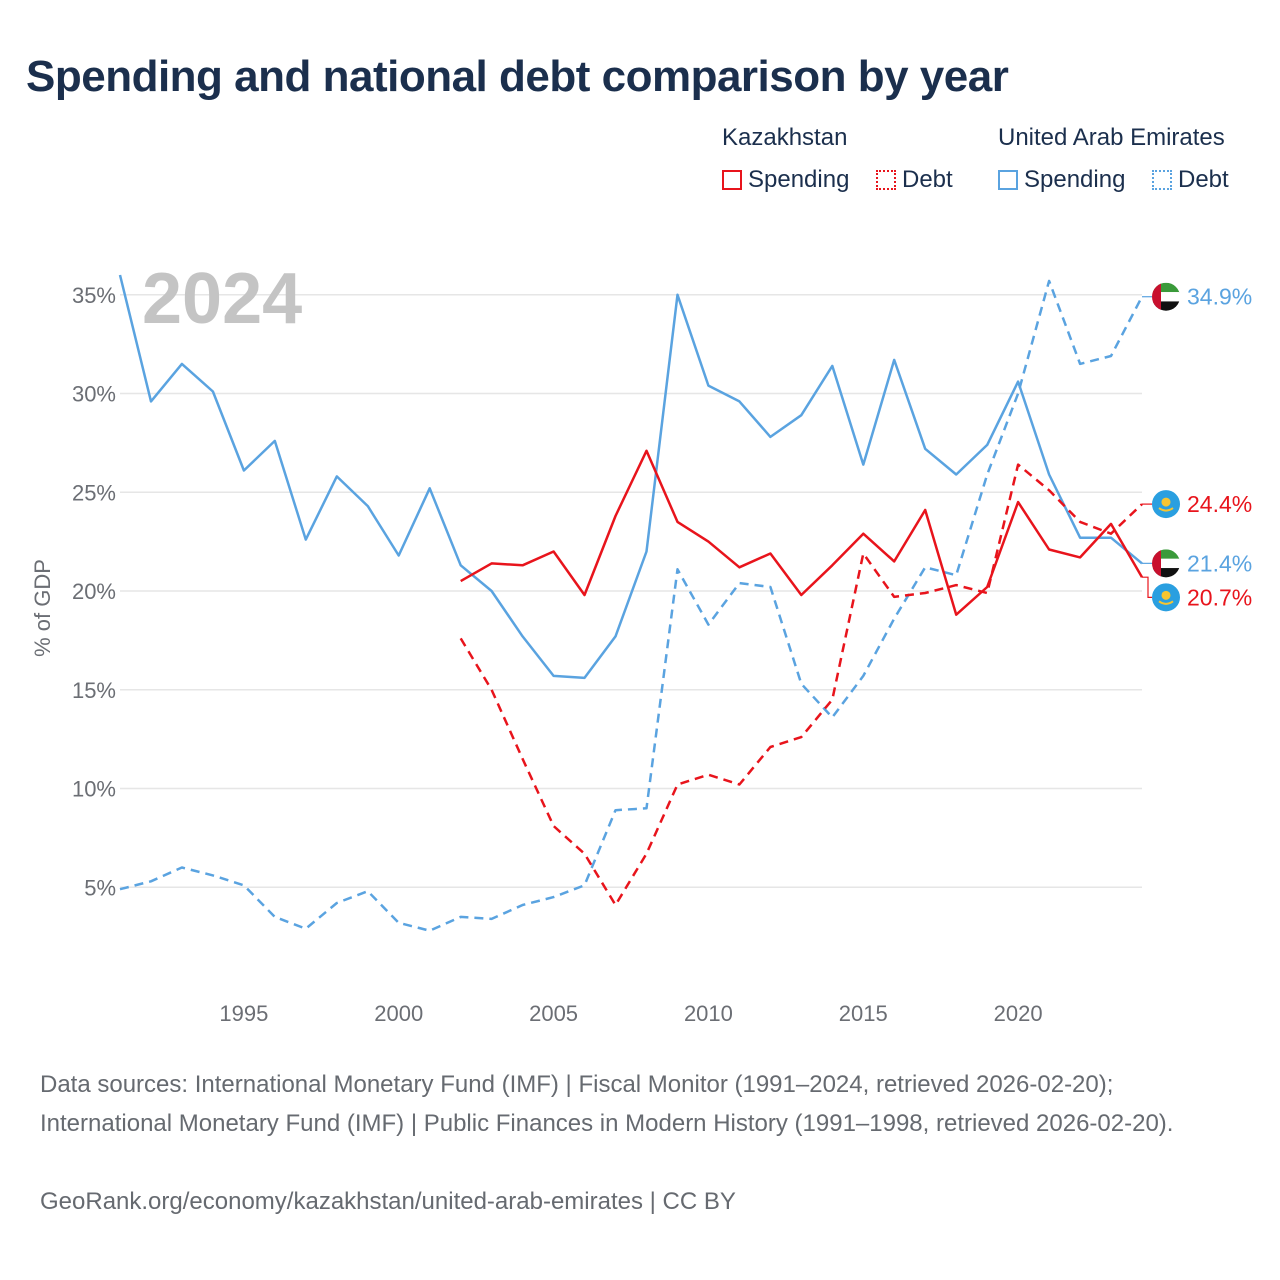 The height and width of the screenshot is (1280, 1280). I want to click on legend-kazakhstan-title: Kazakhstan, so click(785, 137).